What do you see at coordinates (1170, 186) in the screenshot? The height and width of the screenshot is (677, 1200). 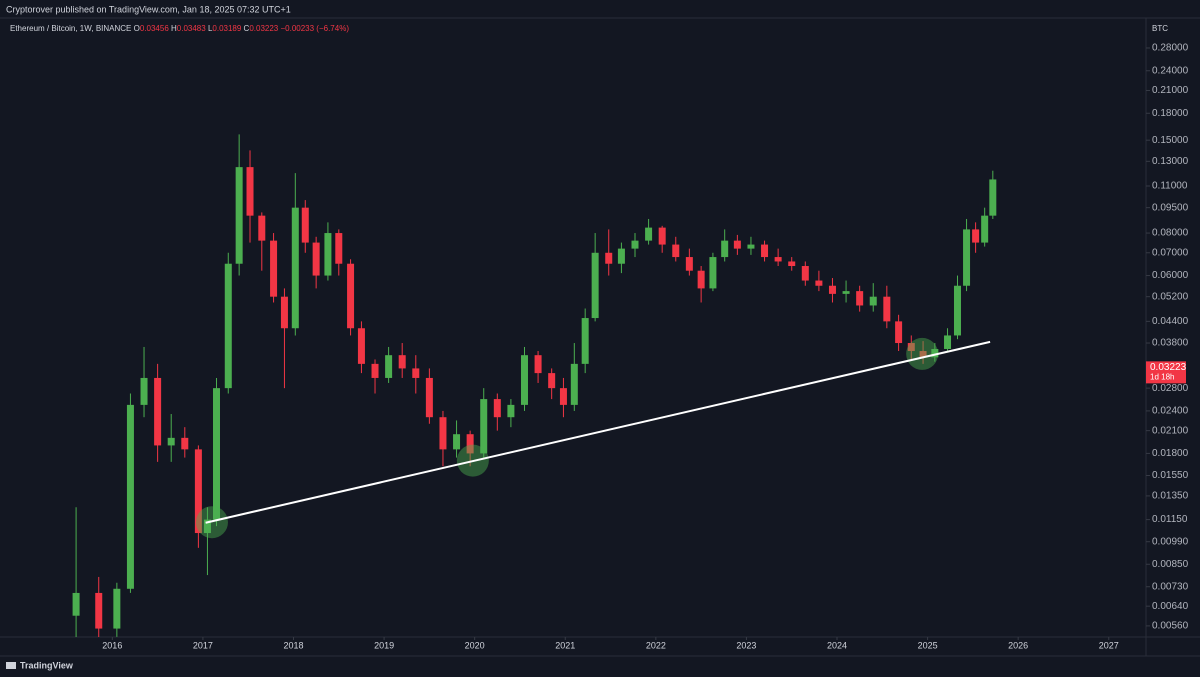 I see `y-tick-label: 0.11000` at bounding box center [1170, 186].